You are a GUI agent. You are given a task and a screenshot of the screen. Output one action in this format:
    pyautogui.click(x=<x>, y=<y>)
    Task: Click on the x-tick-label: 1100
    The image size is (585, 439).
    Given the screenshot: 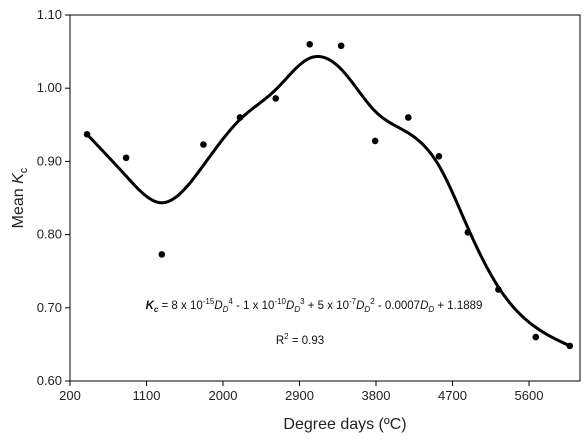 What is the action you would take?
    pyautogui.click(x=147, y=395)
    